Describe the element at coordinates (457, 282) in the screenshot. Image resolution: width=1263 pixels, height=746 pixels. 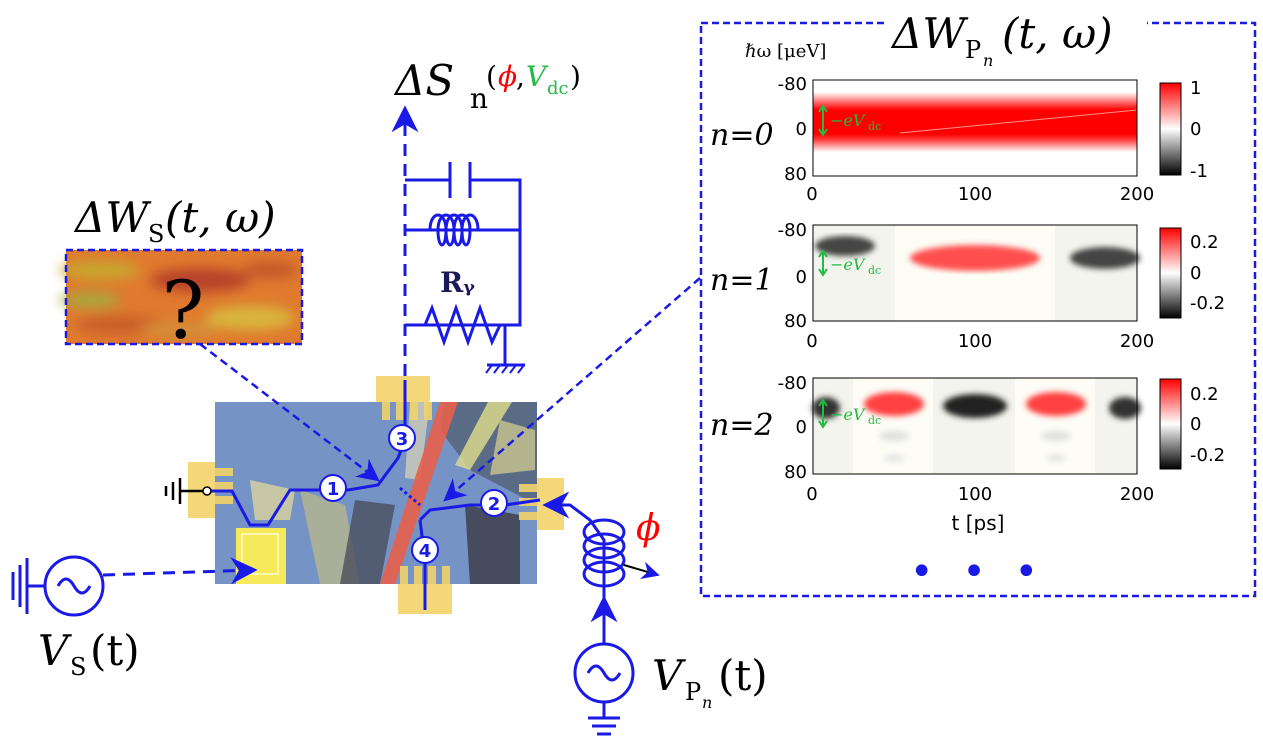
I see `resistor-label: Rᵧ` at that location.